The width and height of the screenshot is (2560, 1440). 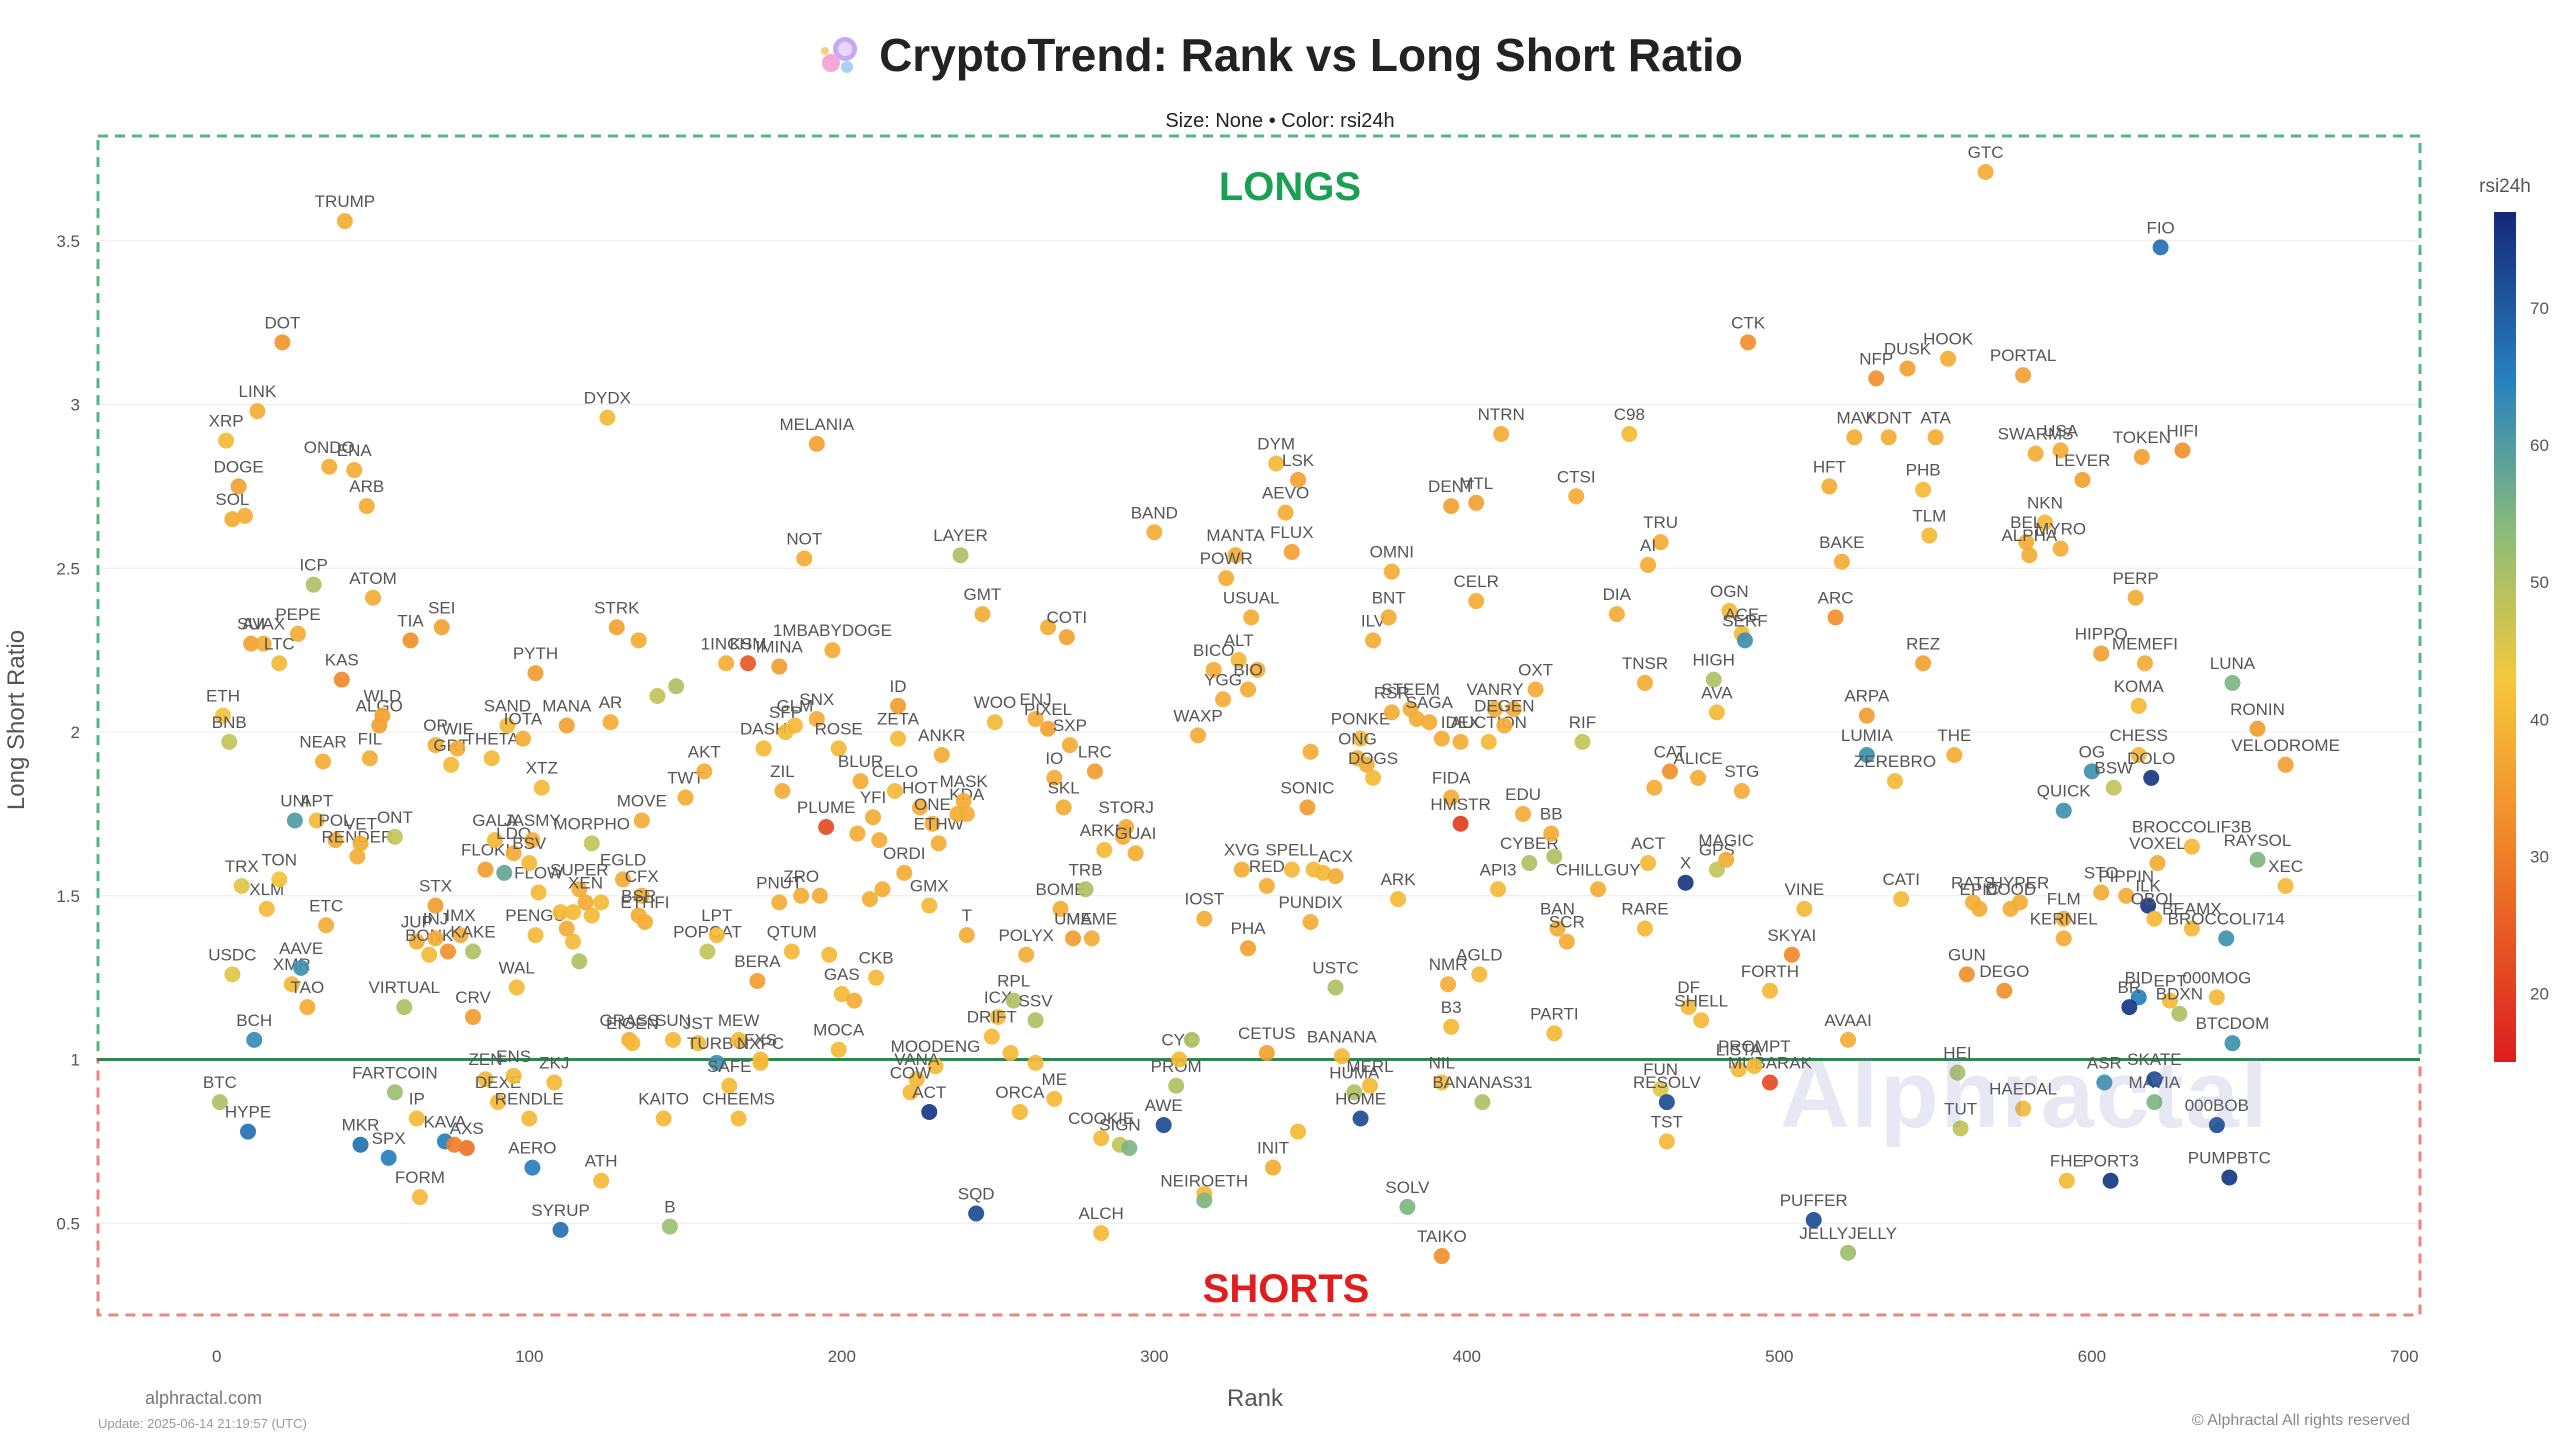 What do you see at coordinates (1467, 1356) in the screenshot?
I see `x-tick-label: 400` at bounding box center [1467, 1356].